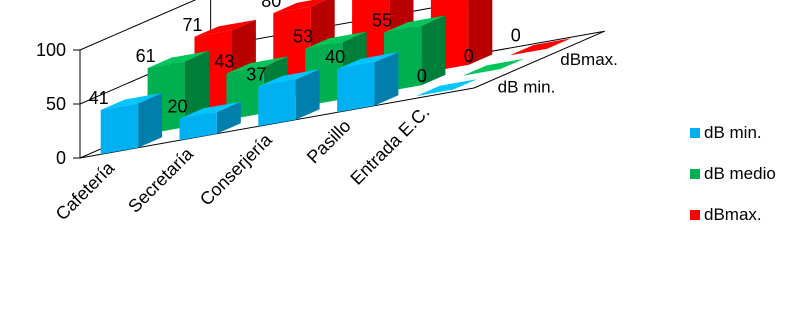  What do you see at coordinates (192, 25) in the screenshot?
I see `data-label-dbmax-cafeter-a: 71` at bounding box center [192, 25].